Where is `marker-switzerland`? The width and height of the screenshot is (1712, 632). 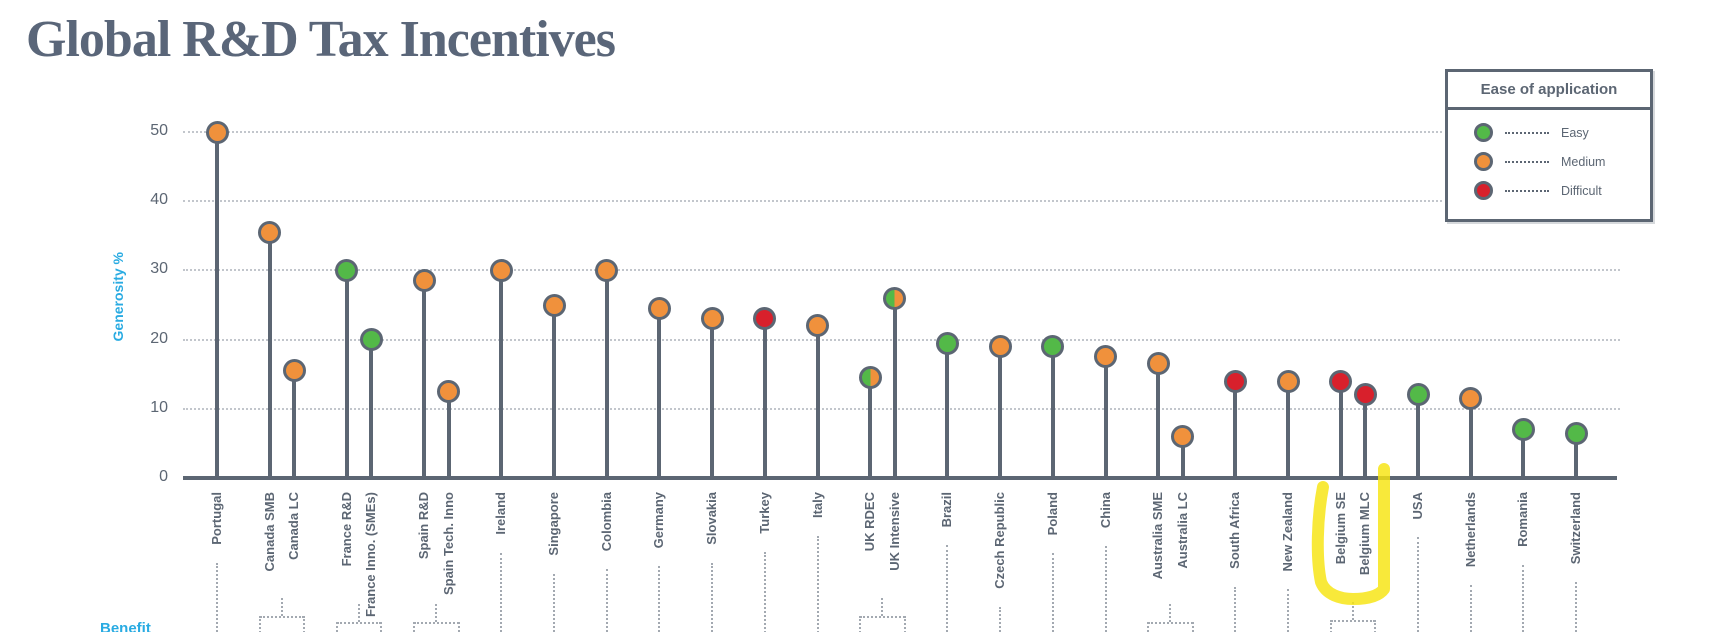
marker-switzerland is located at coordinates (1576, 433).